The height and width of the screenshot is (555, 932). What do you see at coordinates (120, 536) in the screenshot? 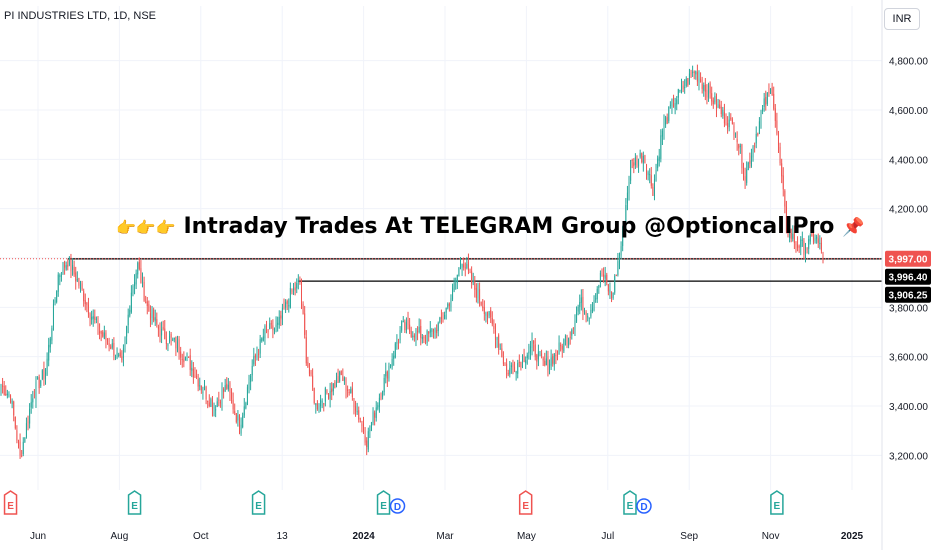
I see `x-tick-label: Aug` at bounding box center [120, 536].